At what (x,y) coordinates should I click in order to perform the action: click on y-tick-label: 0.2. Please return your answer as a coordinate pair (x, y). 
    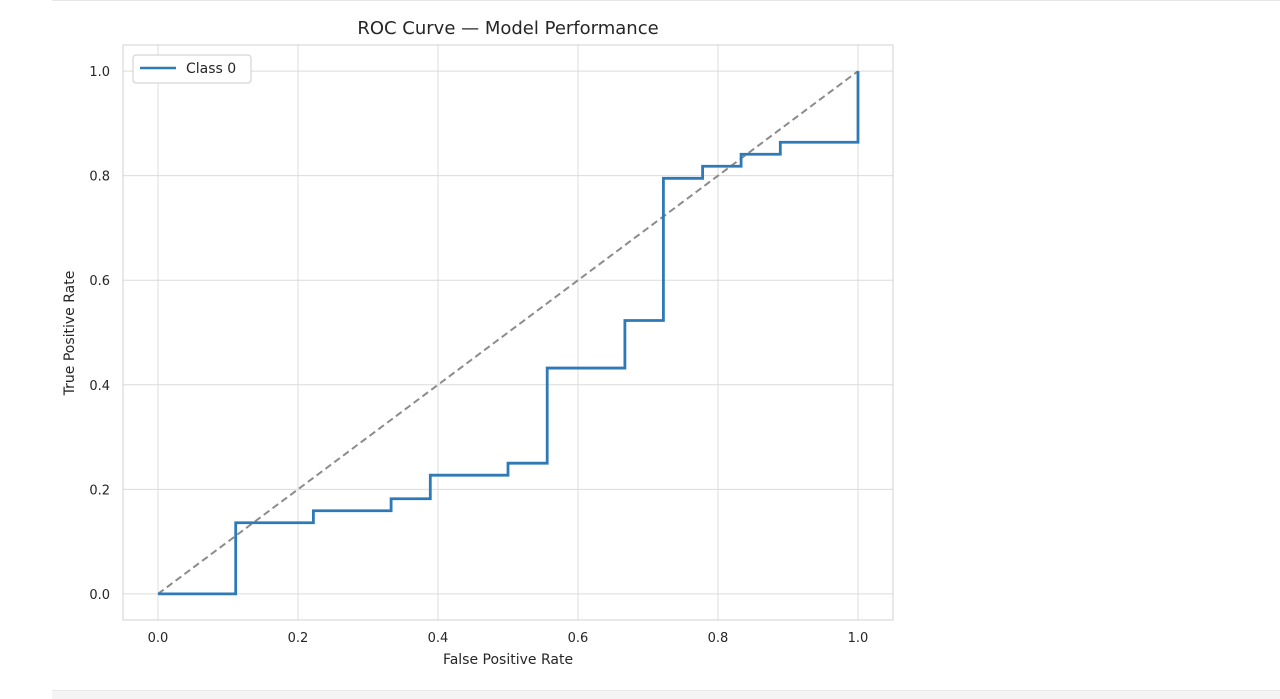
    Looking at the image, I should click on (99, 490).